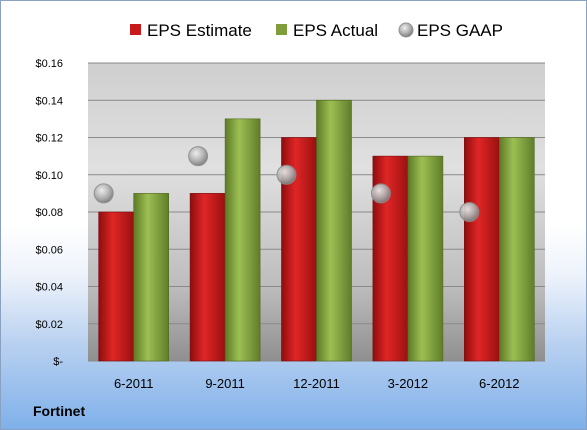  What do you see at coordinates (49, 64) in the screenshot?
I see `y-tick-label: $0.16` at bounding box center [49, 64].